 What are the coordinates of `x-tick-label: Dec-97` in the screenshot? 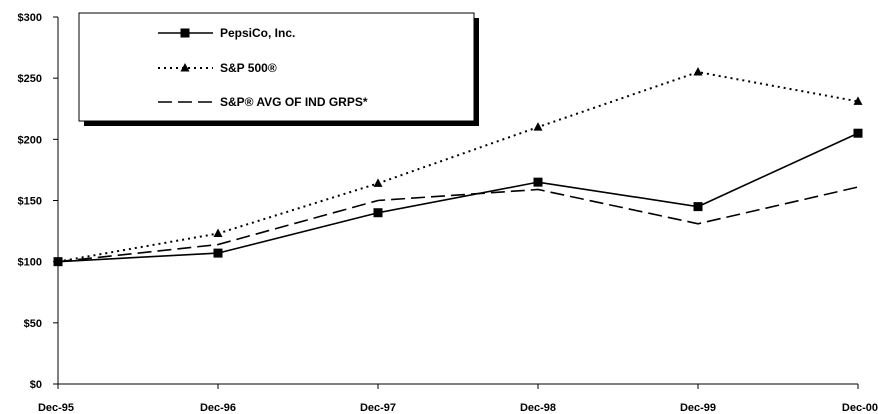 It's located at (378, 408).